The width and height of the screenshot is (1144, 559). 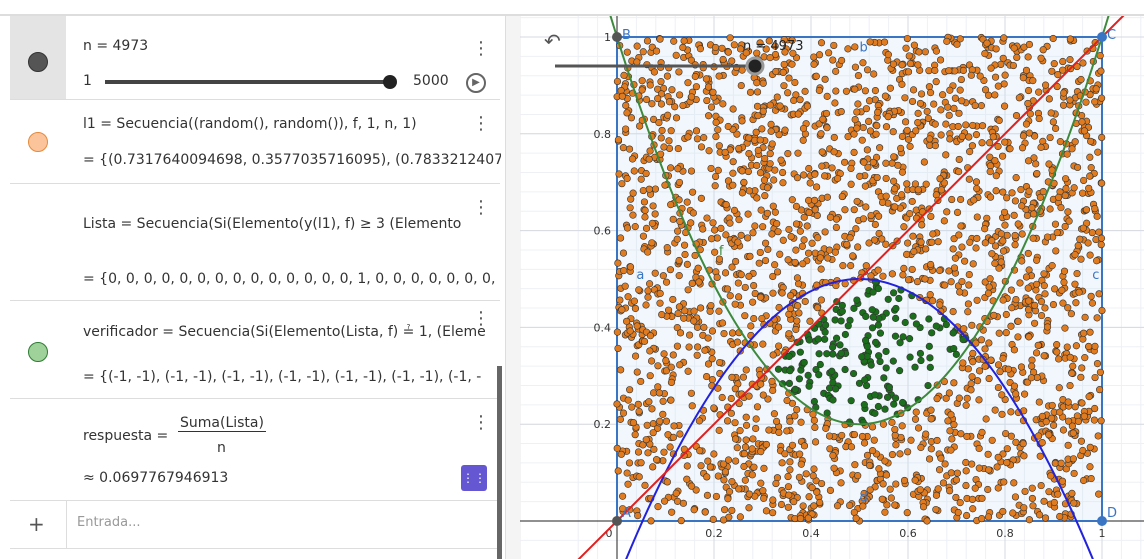 I want to click on slider-track, so click(x=248, y=82).